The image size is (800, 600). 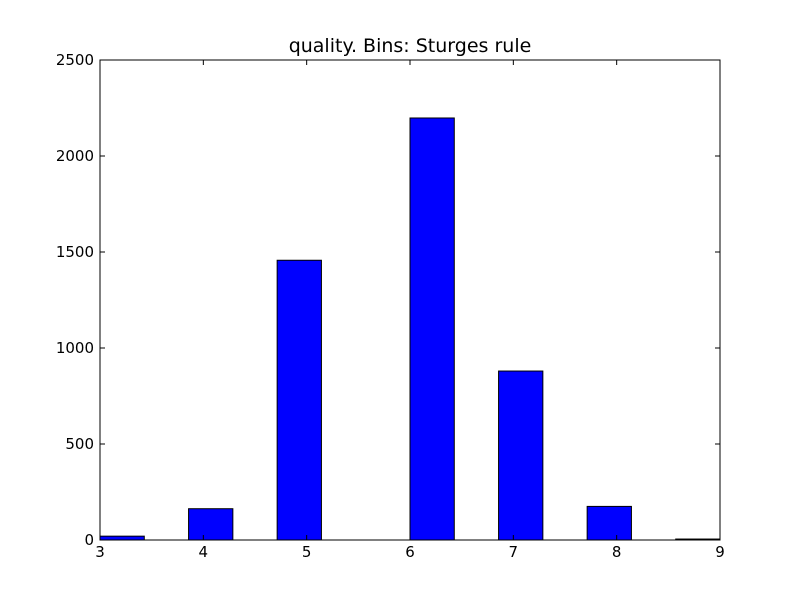 What do you see at coordinates (75, 252) in the screenshot?
I see `y-tick-label: 1500` at bounding box center [75, 252].